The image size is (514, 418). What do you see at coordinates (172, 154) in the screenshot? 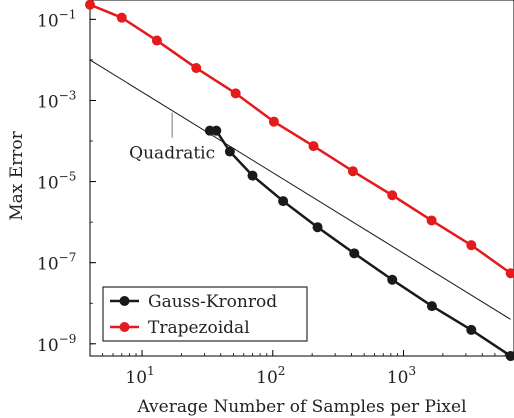
I see `quadratic-label: Quadratic` at bounding box center [172, 154].